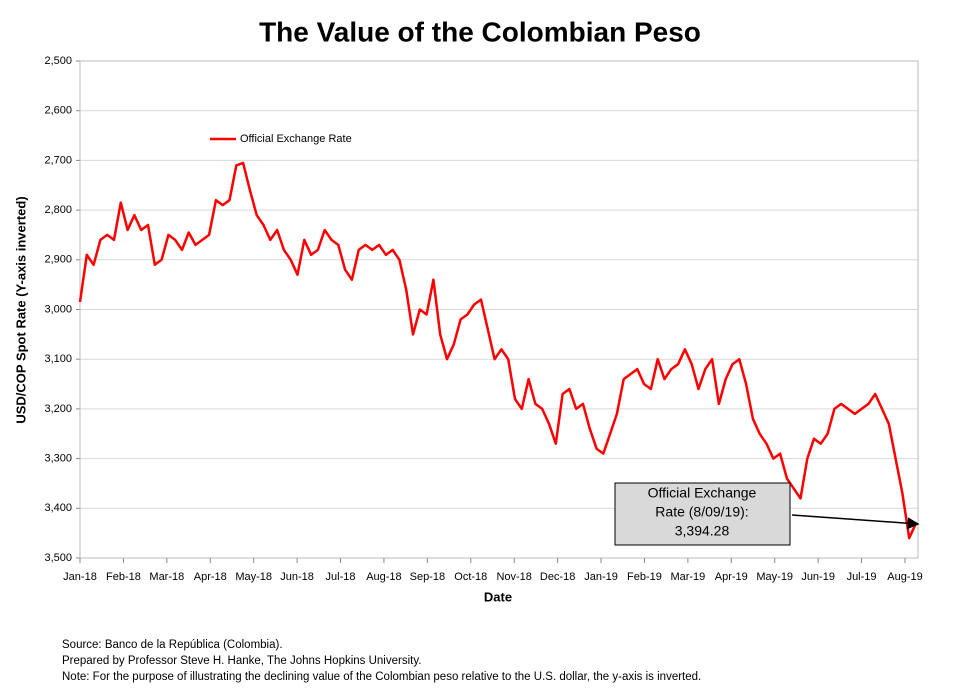 Image resolution: width=960 pixels, height=696 pixels. What do you see at coordinates (702, 531) in the screenshot?
I see `annotation-text: 3,394.28` at bounding box center [702, 531].